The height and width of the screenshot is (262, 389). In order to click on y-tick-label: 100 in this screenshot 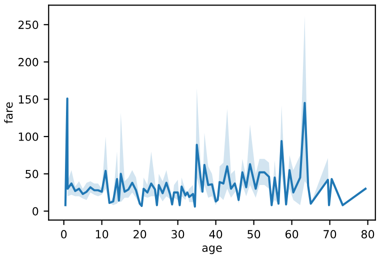, I will do `click(28, 136)`.